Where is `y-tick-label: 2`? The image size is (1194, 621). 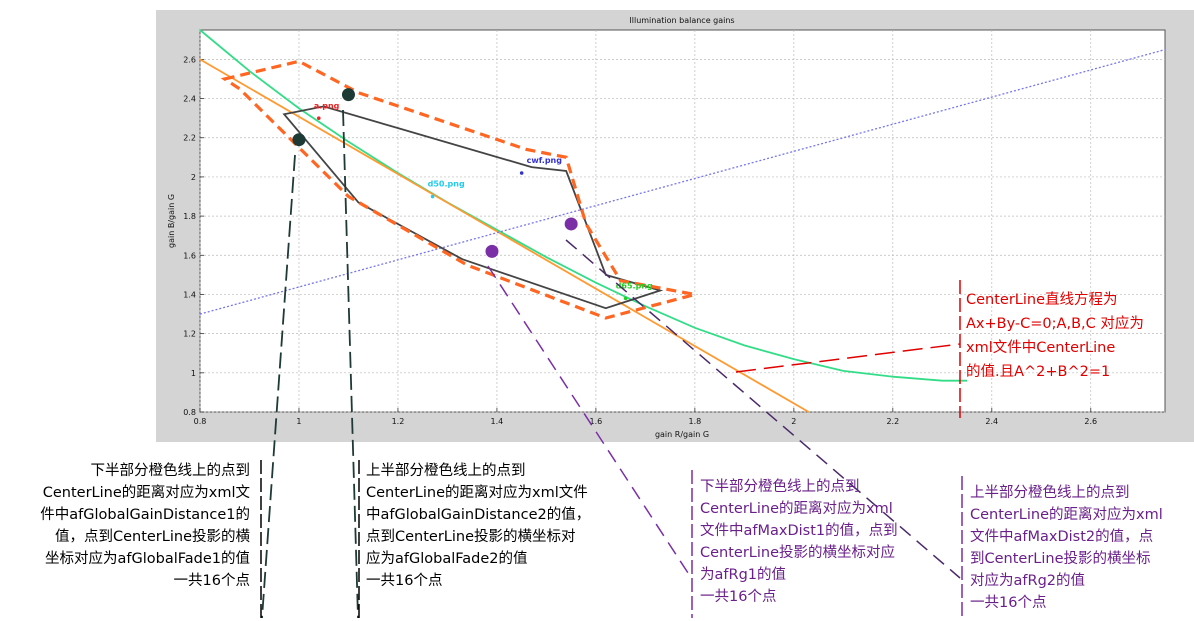 y-tick-label: 2 is located at coordinates (193, 177).